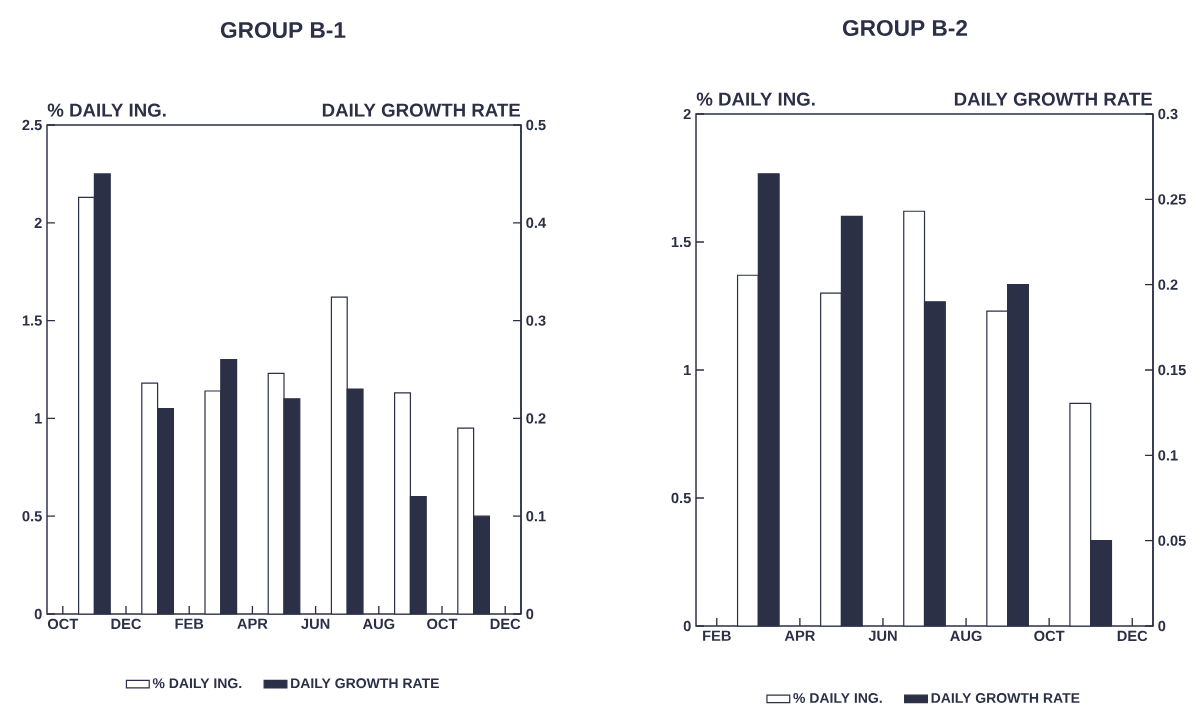  What do you see at coordinates (536, 125) in the screenshot?
I see `y2-tick-label: 0.5` at bounding box center [536, 125].